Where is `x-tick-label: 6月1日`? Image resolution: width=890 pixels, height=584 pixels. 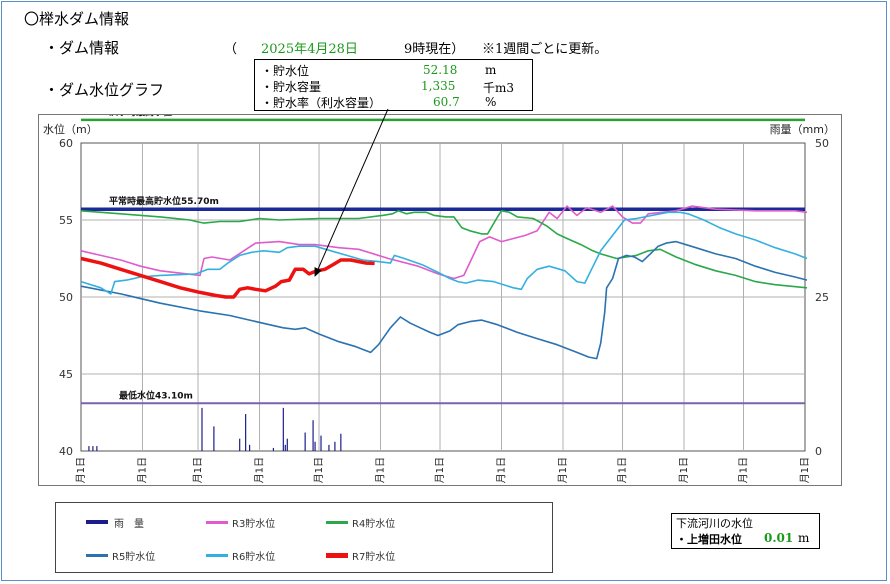
x-tick-label: 6月1日 is located at coordinates (381, 470).